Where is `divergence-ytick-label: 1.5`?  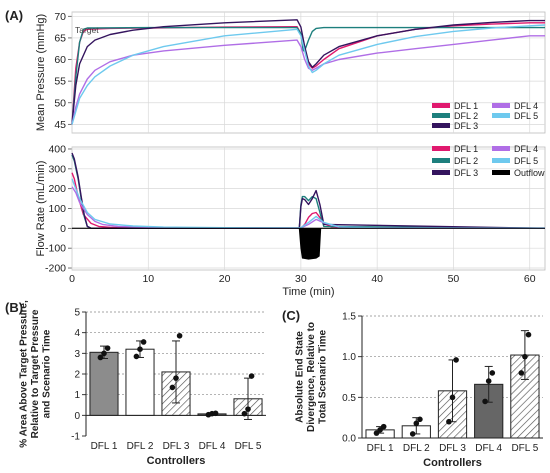
divergence-ytick-label: 1.5 is located at coordinates (349, 317).